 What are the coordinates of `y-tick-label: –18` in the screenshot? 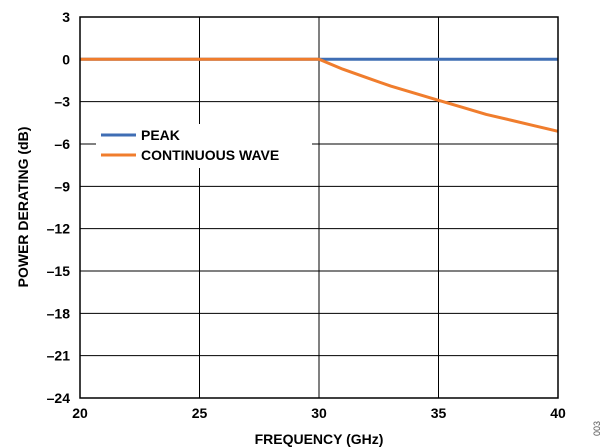 It's located at (59, 313).